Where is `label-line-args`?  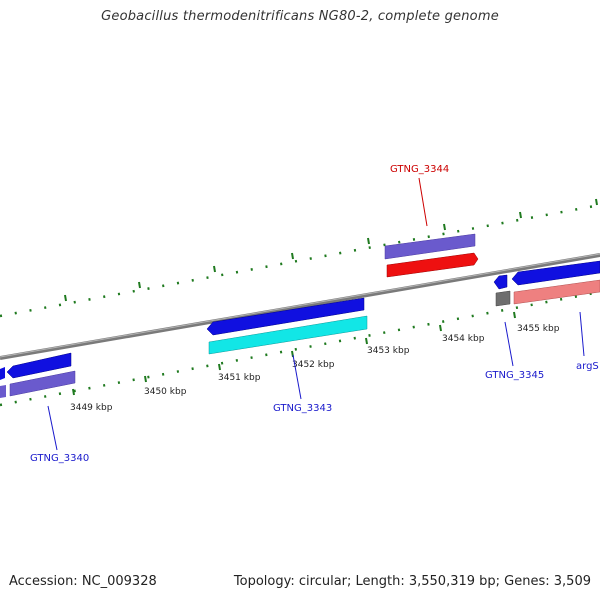 label-line-args is located at coordinates (582, 334).